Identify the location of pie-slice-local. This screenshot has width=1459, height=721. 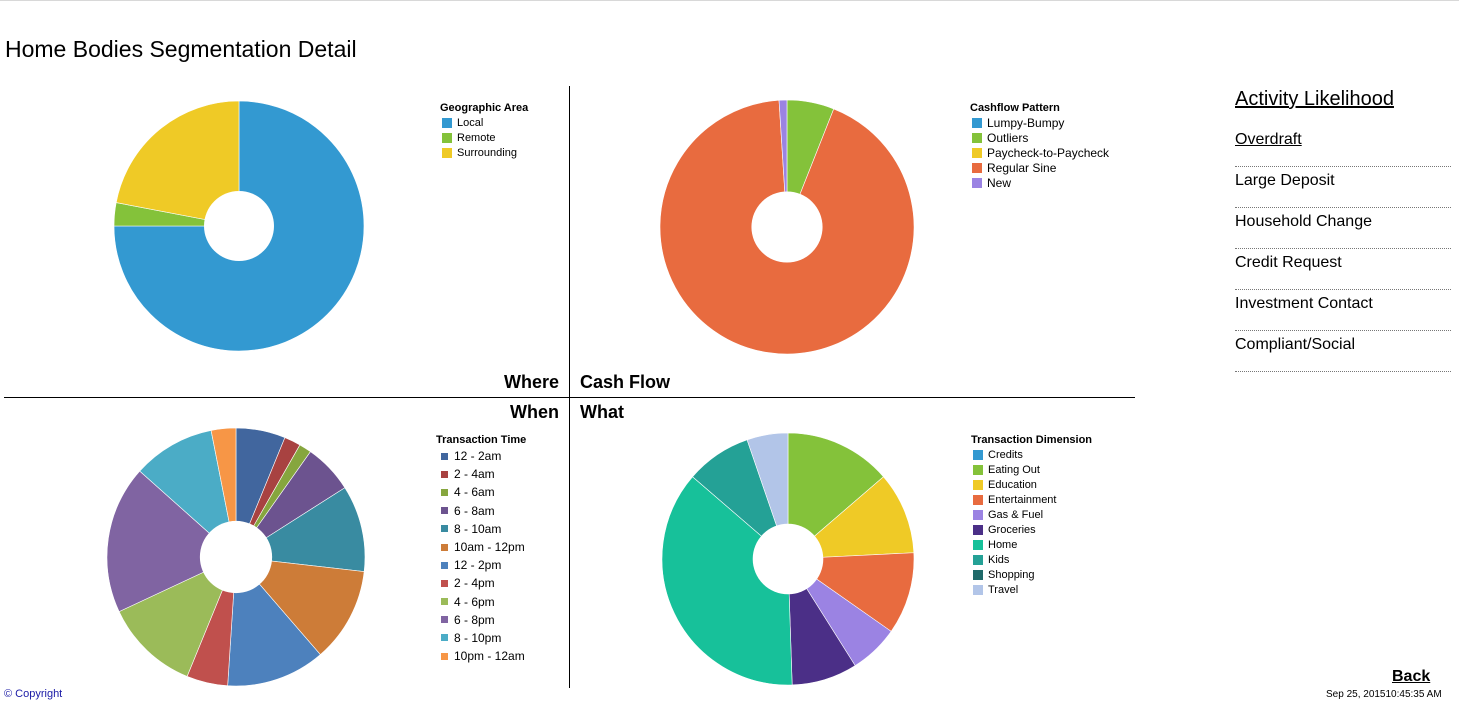
(239, 226).